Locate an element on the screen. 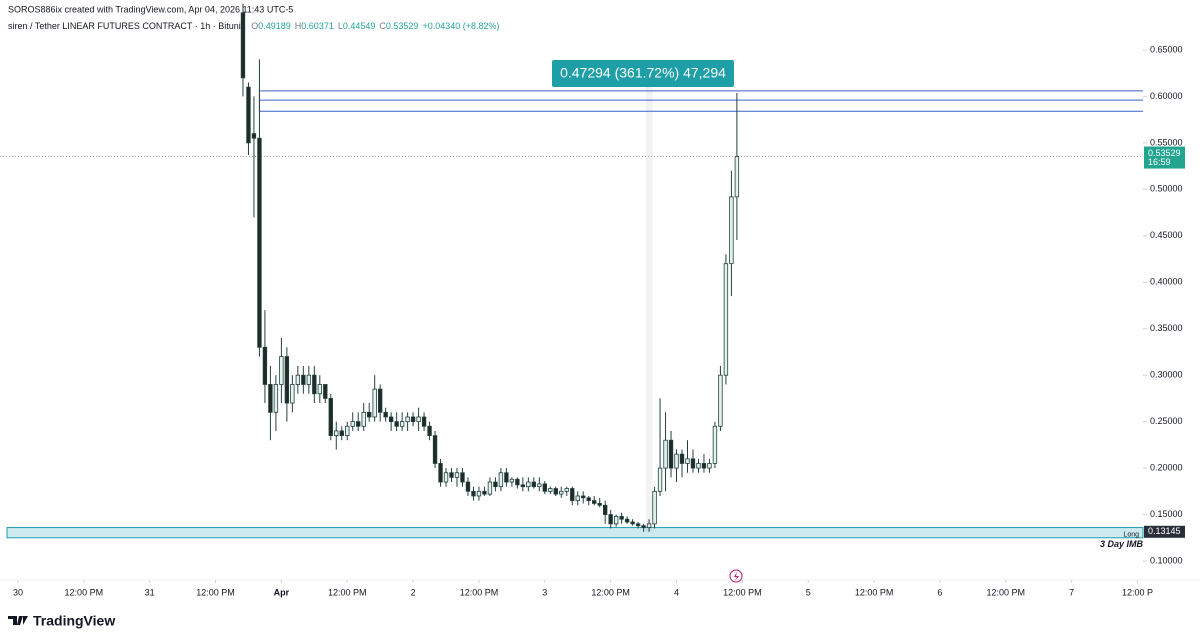 The height and width of the screenshot is (642, 1200). y-tick-label: 0.15000 is located at coordinates (1166, 514).